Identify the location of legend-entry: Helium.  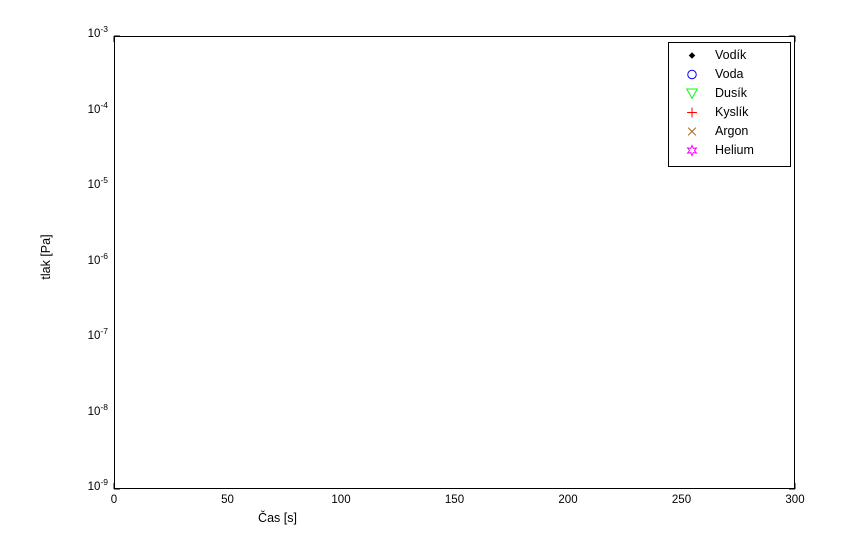
(729, 150).